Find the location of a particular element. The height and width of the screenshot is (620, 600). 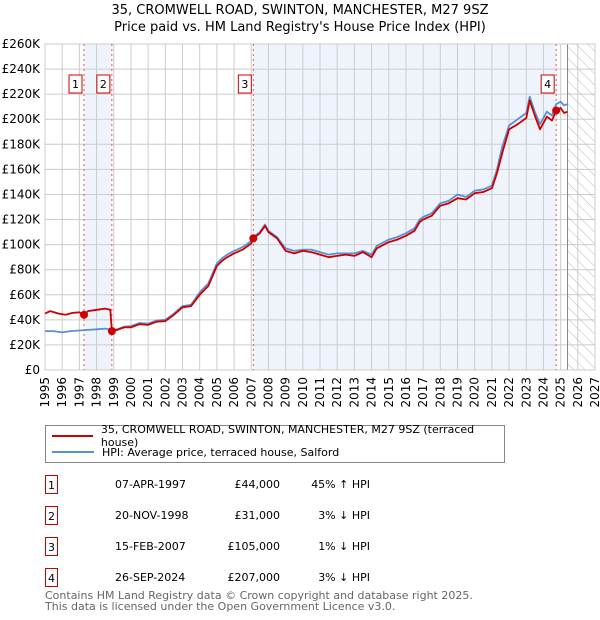

y-tick-label: £180K is located at coordinates (22, 144).